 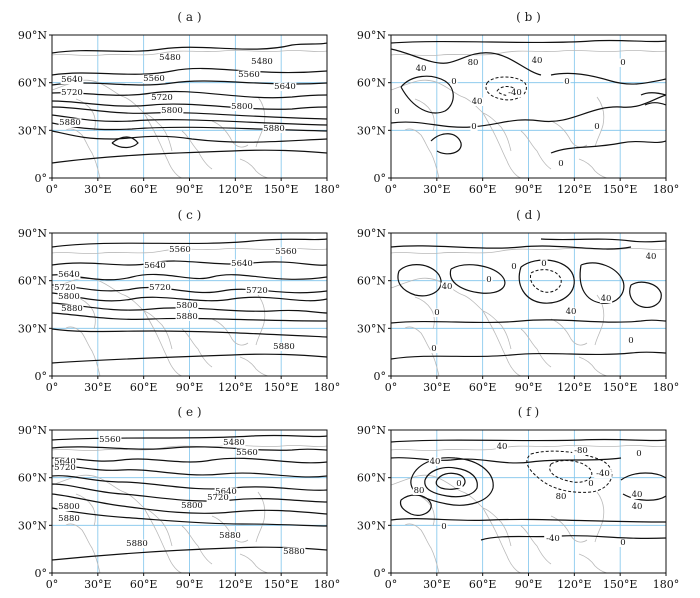 What do you see at coordinates (581, 451) in the screenshot?
I see `contour-label: -80` at bounding box center [581, 451].